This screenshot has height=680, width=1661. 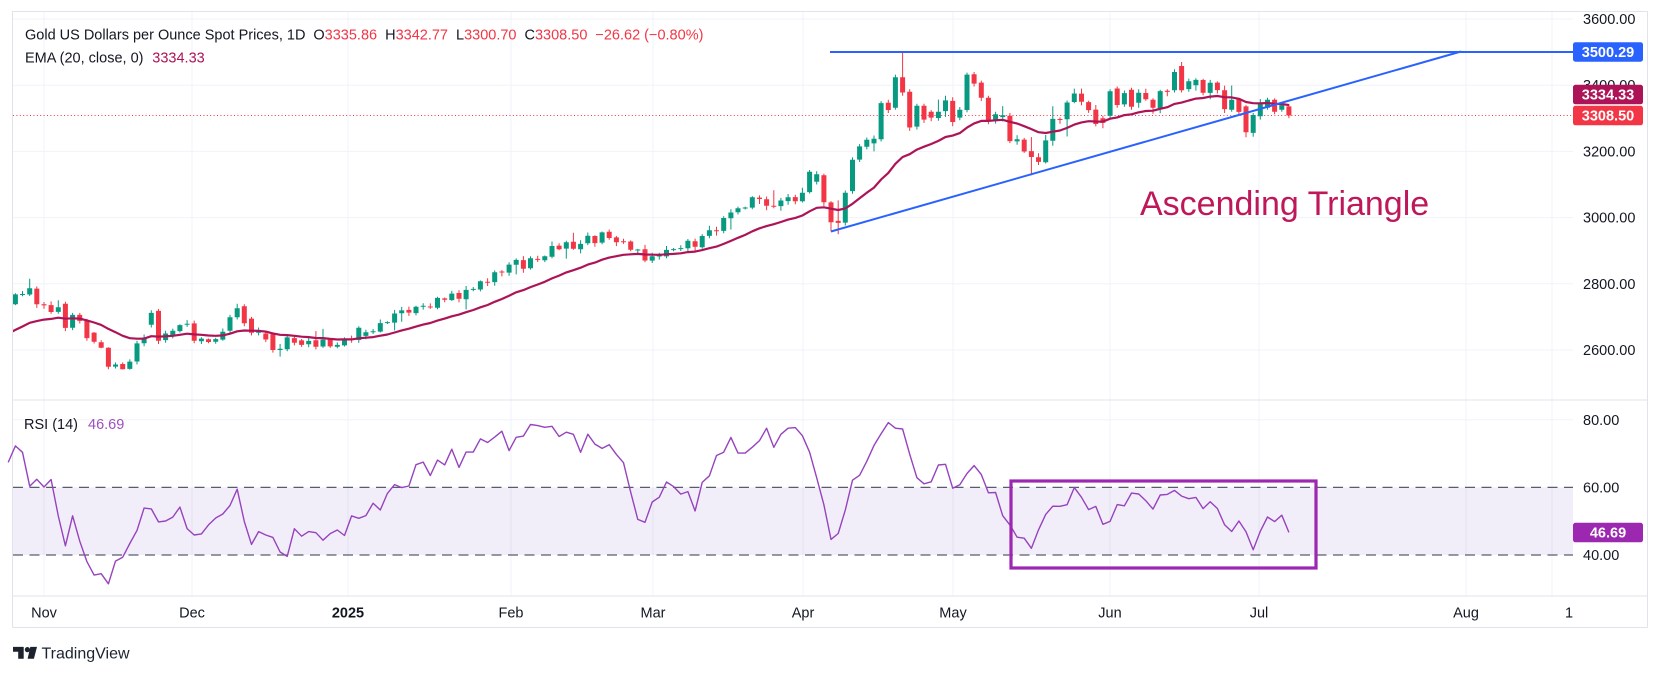 What do you see at coordinates (1609, 285) in the screenshot?
I see `svg-text: 2800.00` at bounding box center [1609, 285].